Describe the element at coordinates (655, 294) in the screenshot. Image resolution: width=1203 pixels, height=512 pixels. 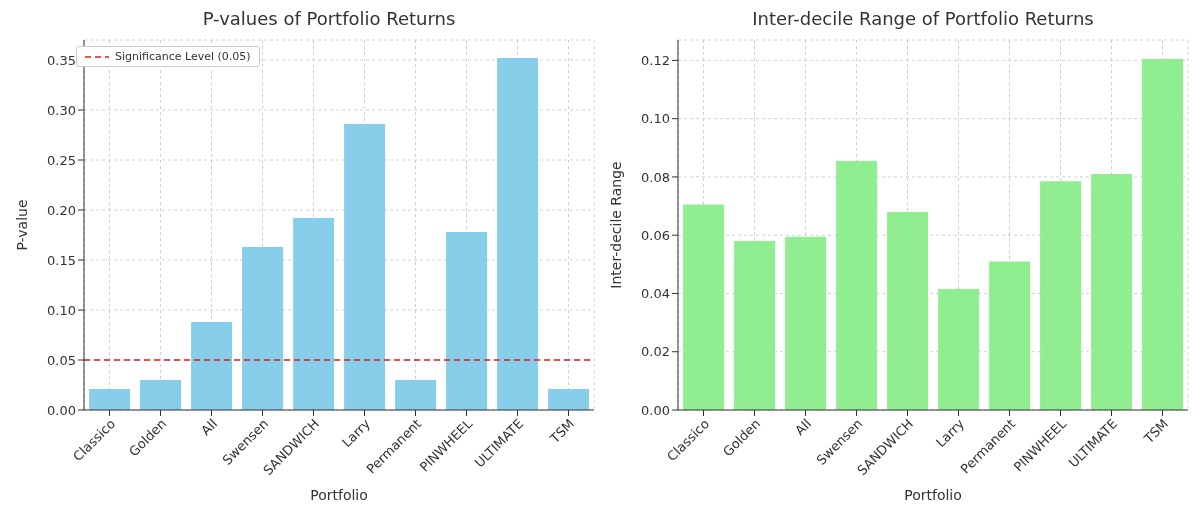
I see `y-tick-label: 0.04` at that location.